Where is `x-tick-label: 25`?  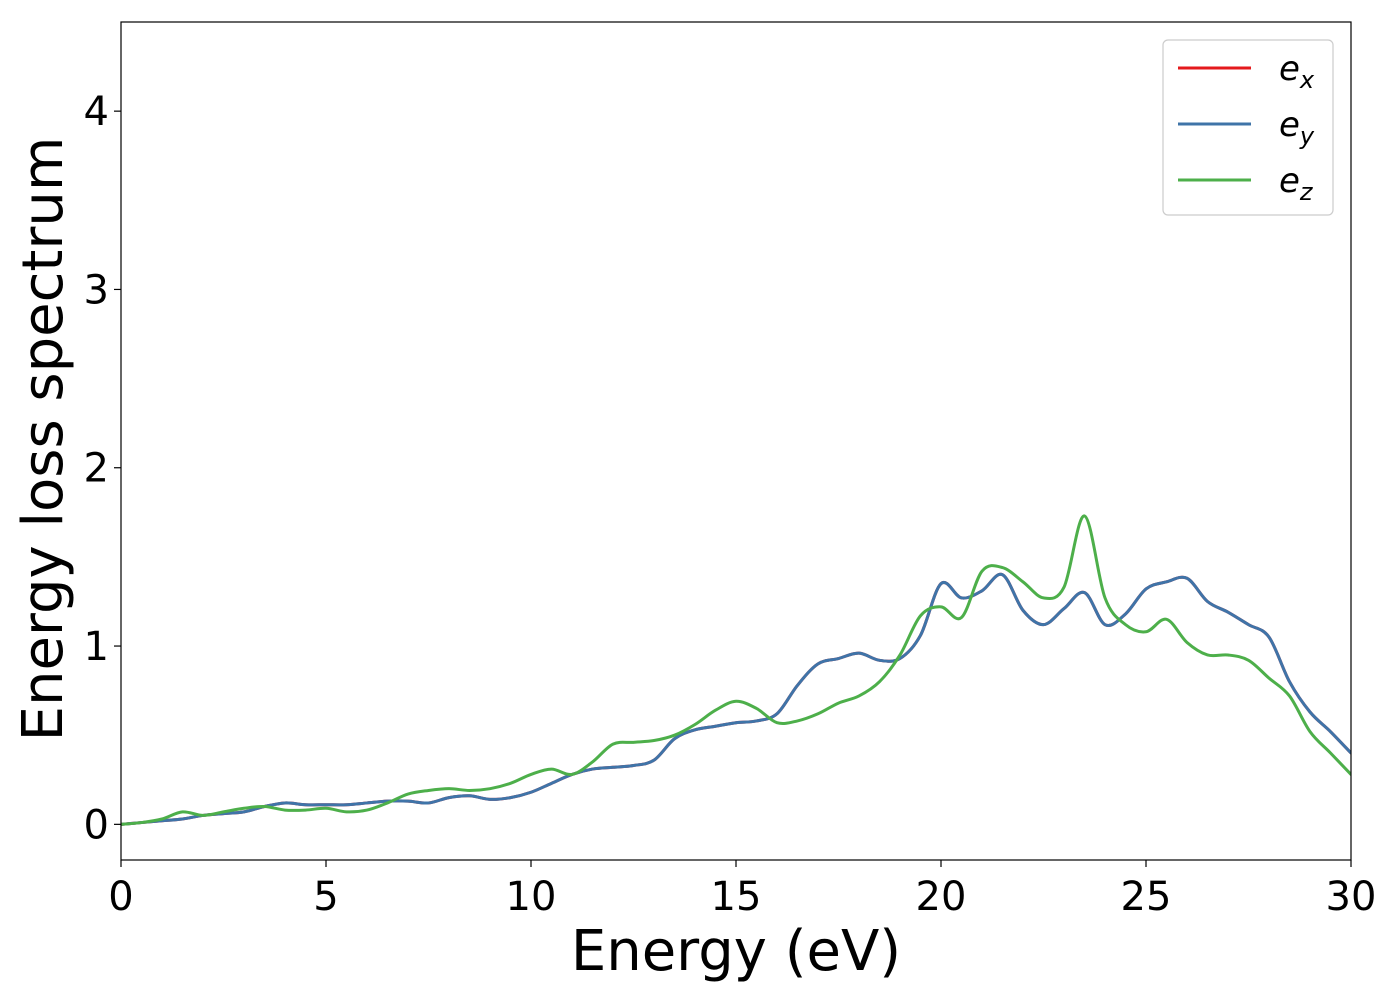 x-tick-label: 25 is located at coordinates (1146, 897).